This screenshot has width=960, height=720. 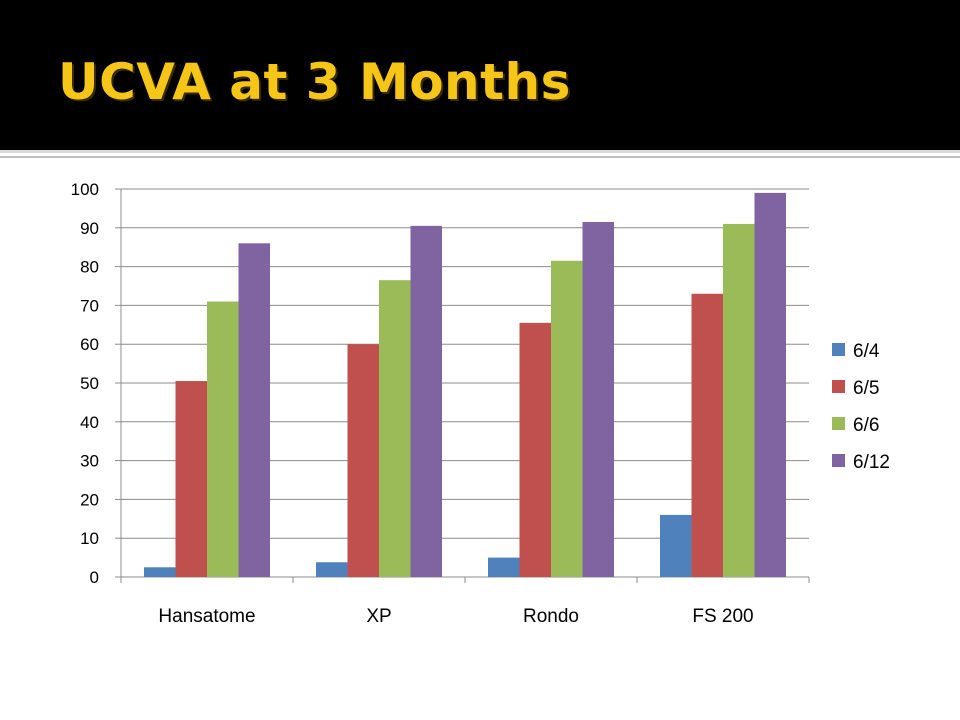 What do you see at coordinates (363, 460) in the screenshot?
I see `bar-6-5-xp` at bounding box center [363, 460].